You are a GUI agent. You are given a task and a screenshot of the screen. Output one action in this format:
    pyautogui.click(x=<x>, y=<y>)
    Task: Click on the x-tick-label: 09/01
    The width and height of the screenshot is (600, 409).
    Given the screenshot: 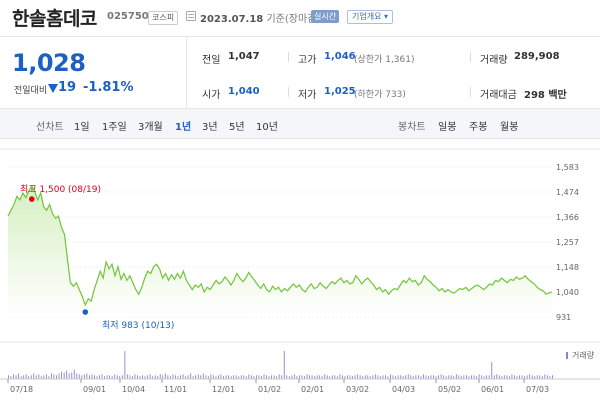 What is the action you would take?
    pyautogui.click(x=94, y=389)
    